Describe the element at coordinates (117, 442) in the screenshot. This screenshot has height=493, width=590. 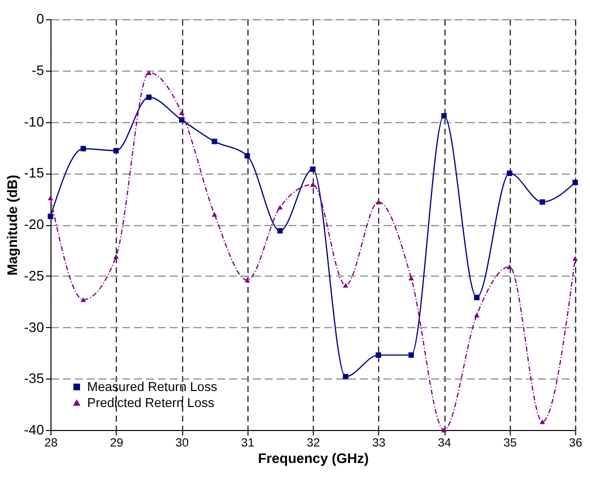
I see `x-tick-label: 29` at that location.